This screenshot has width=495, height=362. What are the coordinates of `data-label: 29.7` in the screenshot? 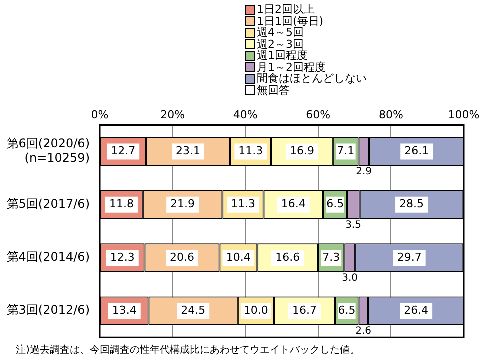 It's located at (409, 257).